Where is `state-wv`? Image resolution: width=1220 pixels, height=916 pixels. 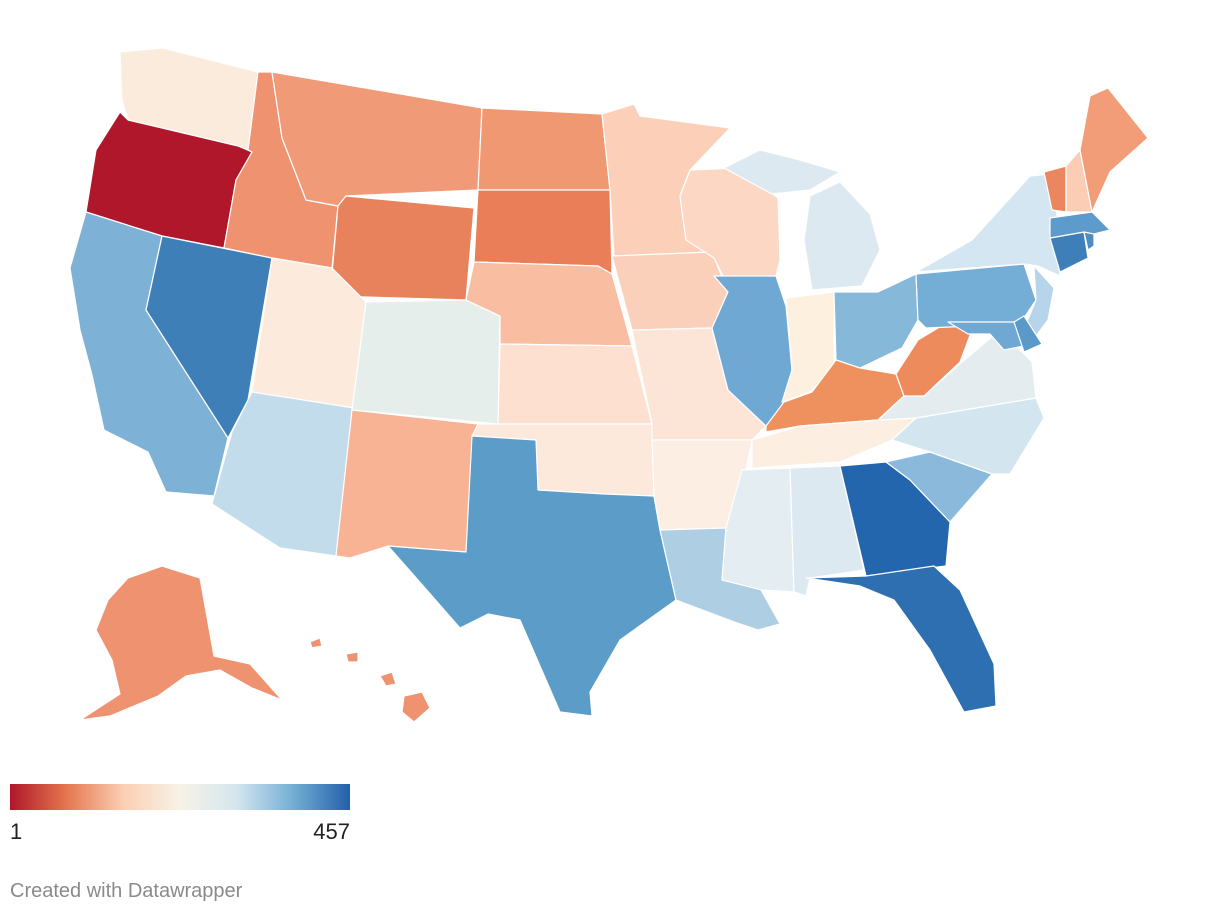 state-wv is located at coordinates (934, 359).